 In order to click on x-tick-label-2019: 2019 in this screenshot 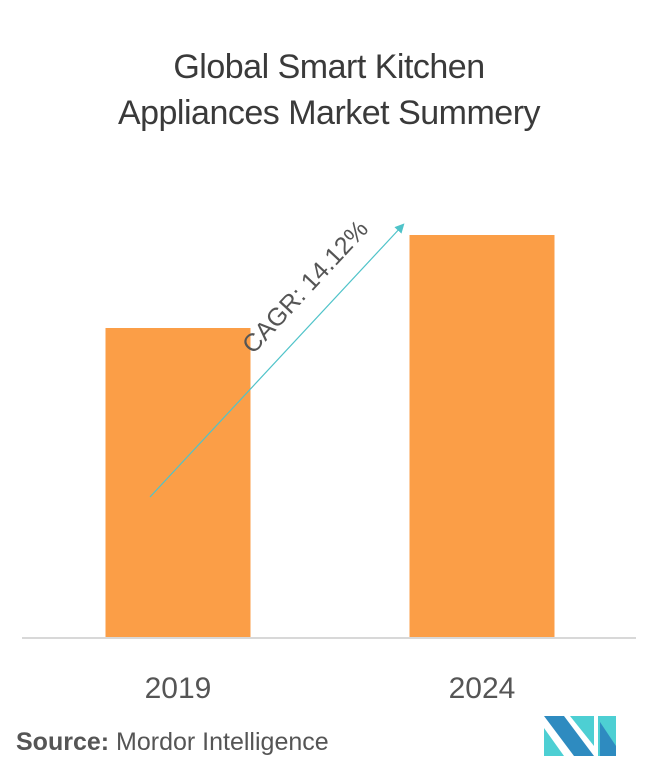, I will do `click(178, 688)`.